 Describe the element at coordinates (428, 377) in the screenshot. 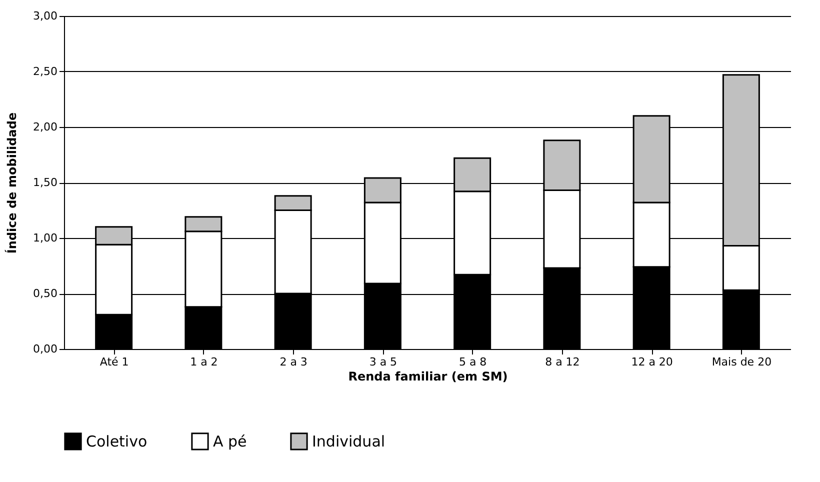

I see `x-axis-title: Renda familiar (em SM)` at that location.